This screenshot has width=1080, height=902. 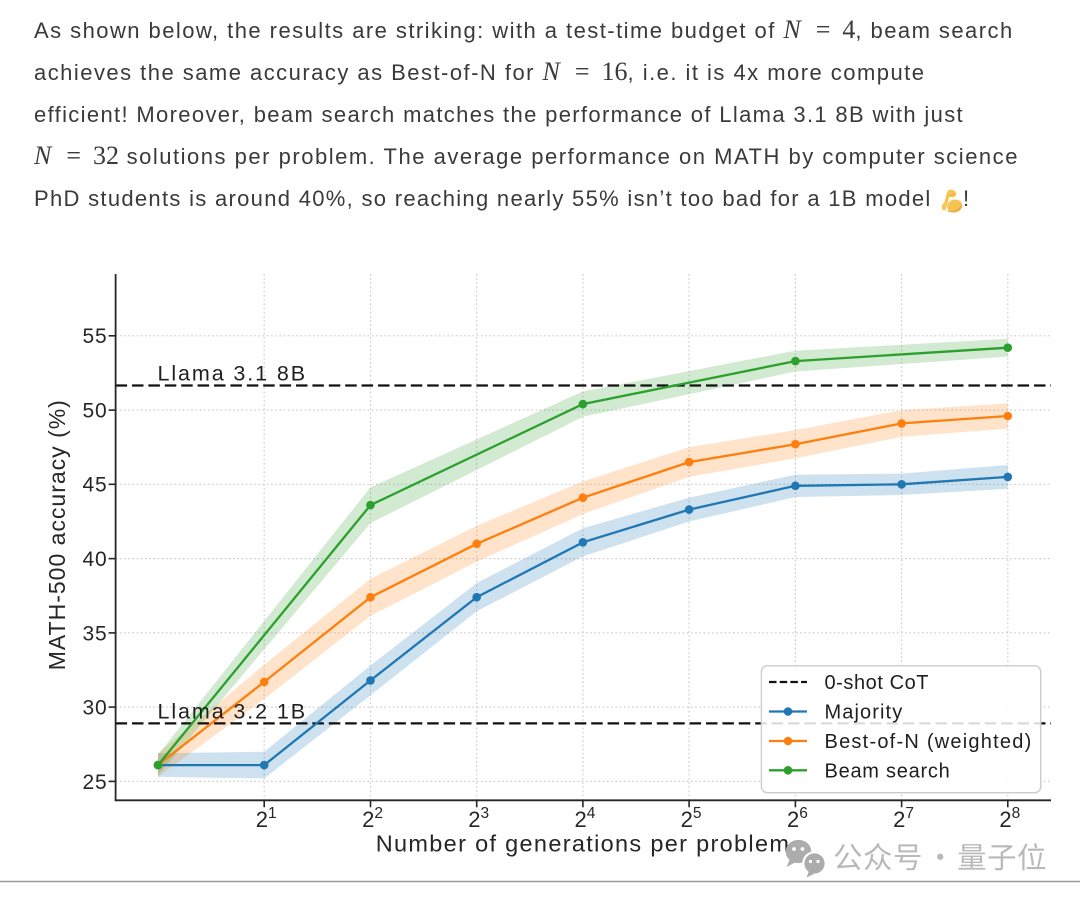 I want to click on svg-text: 21, so click(x=266, y=818).